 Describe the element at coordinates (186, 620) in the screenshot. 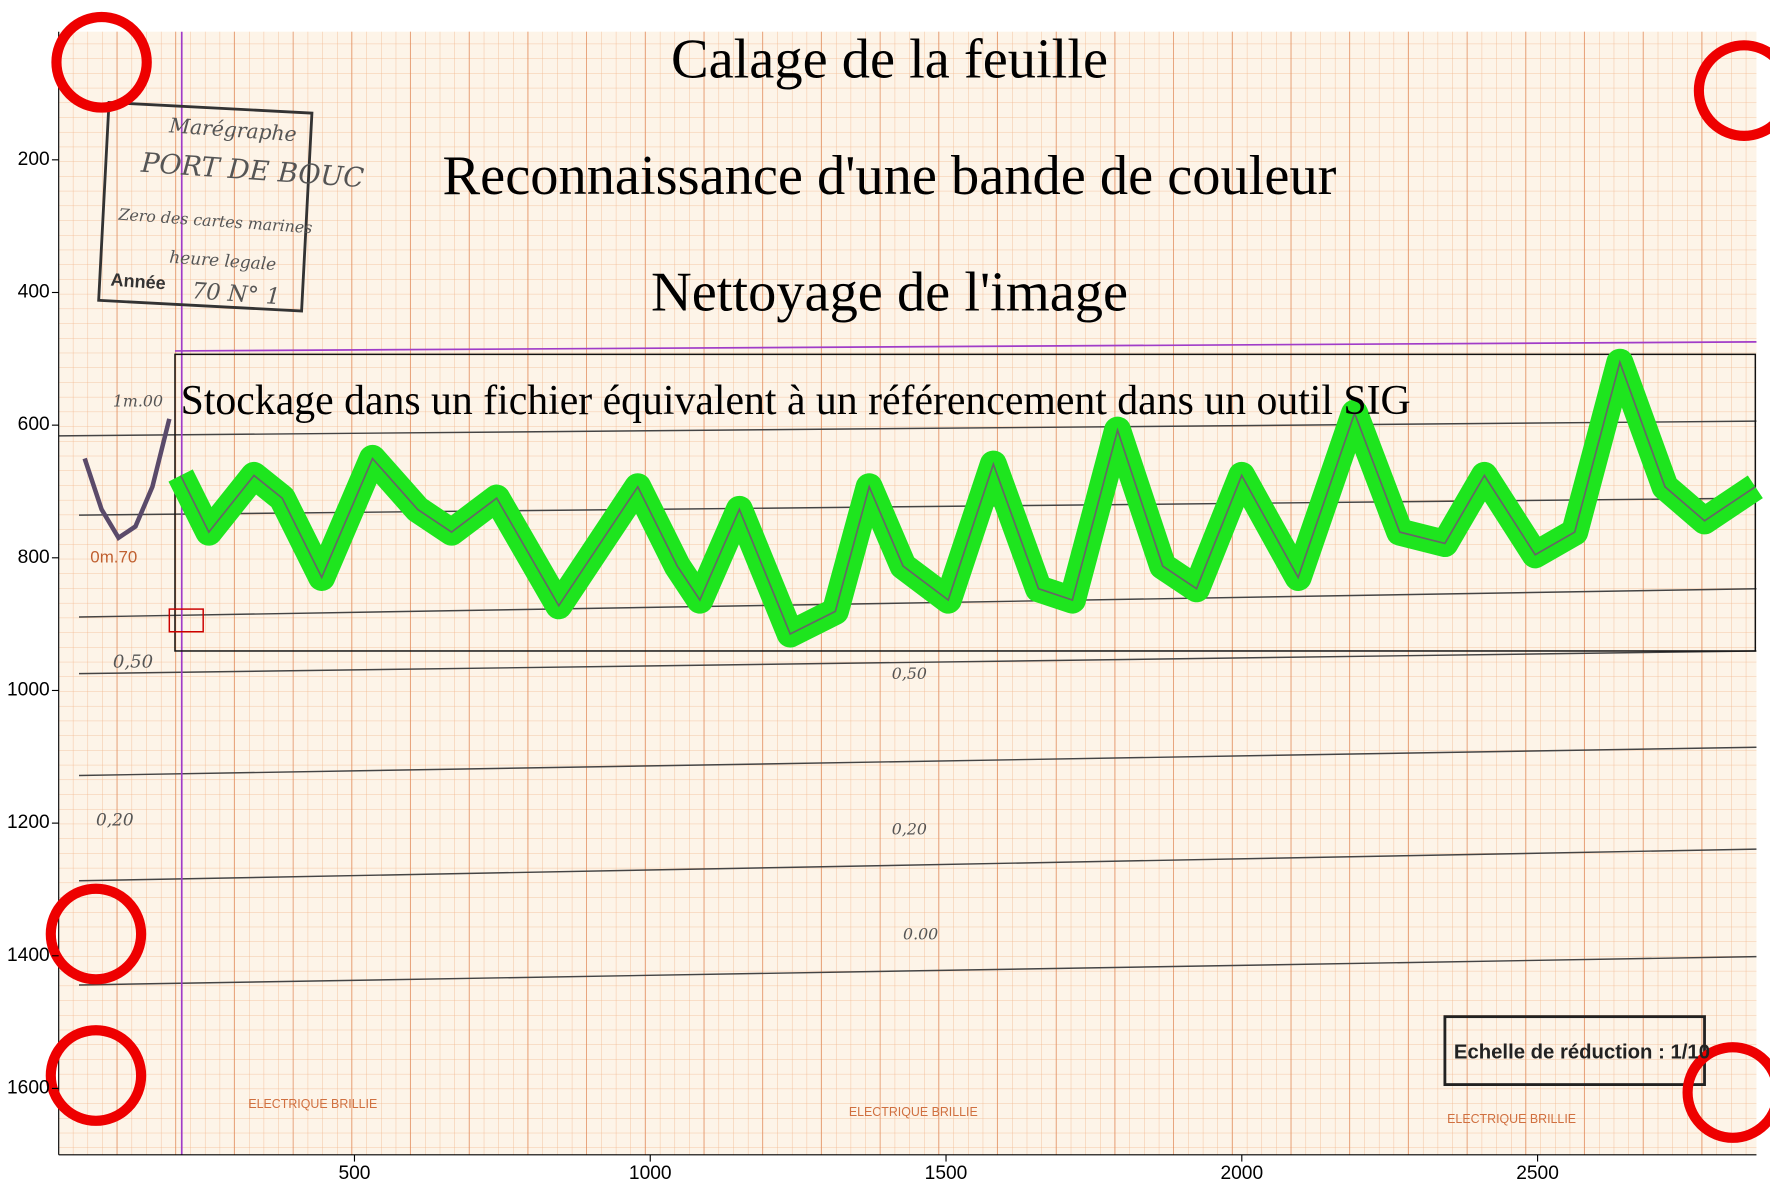

I see `marker-box` at that location.